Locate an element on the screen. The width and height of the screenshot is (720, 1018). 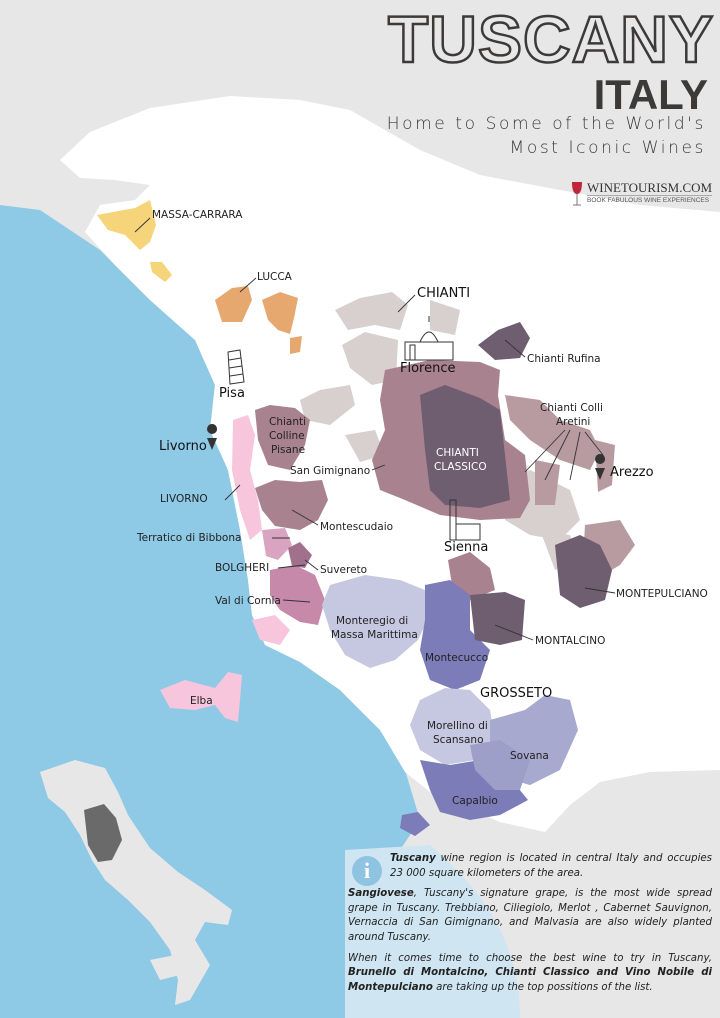
info-bold: Tuscany is located at coordinates (413, 858).